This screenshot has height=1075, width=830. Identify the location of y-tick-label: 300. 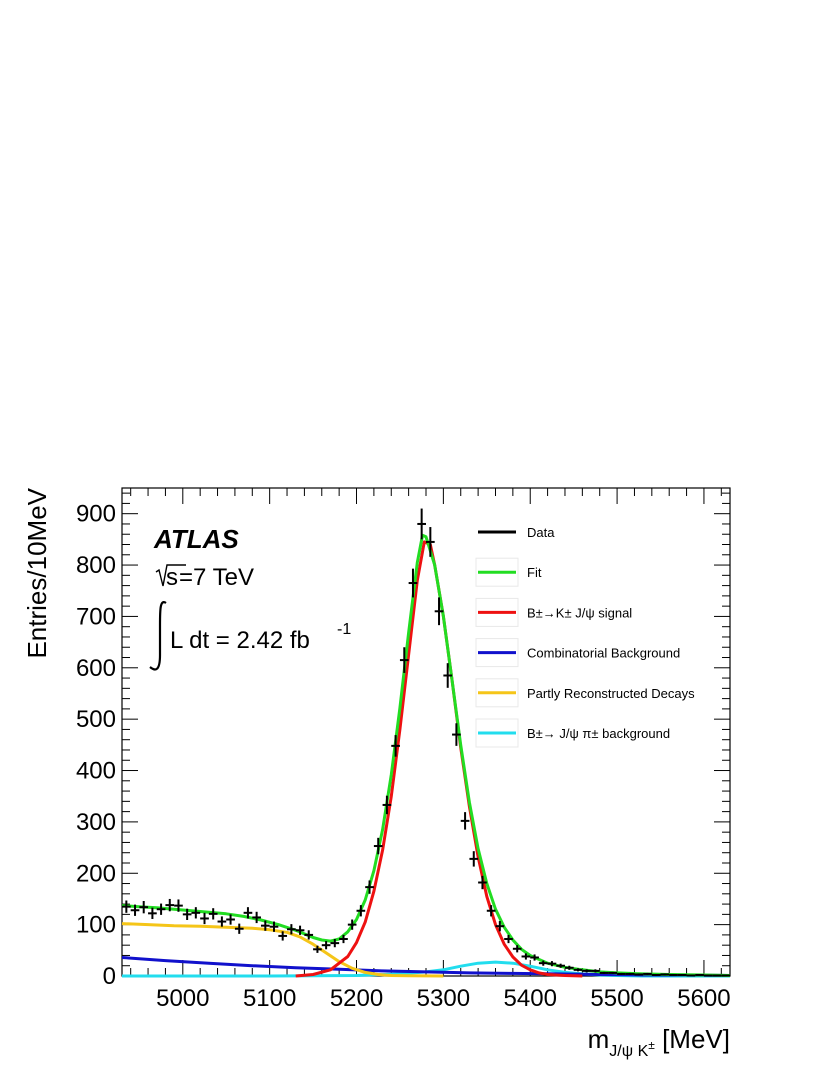
(96, 822).